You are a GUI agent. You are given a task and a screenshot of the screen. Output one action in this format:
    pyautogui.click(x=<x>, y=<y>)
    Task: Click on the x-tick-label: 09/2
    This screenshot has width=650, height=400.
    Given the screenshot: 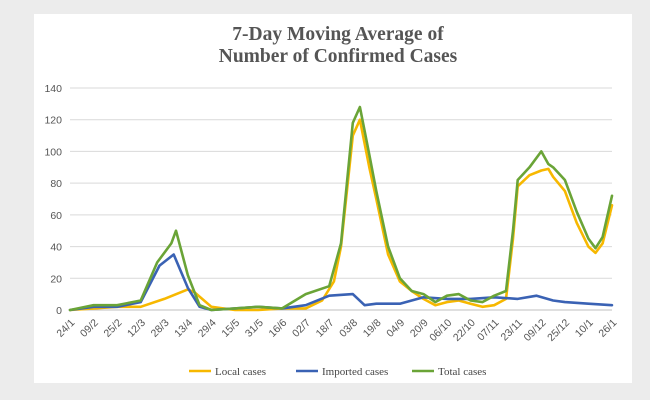 What is the action you would take?
    pyautogui.click(x=89, y=328)
    